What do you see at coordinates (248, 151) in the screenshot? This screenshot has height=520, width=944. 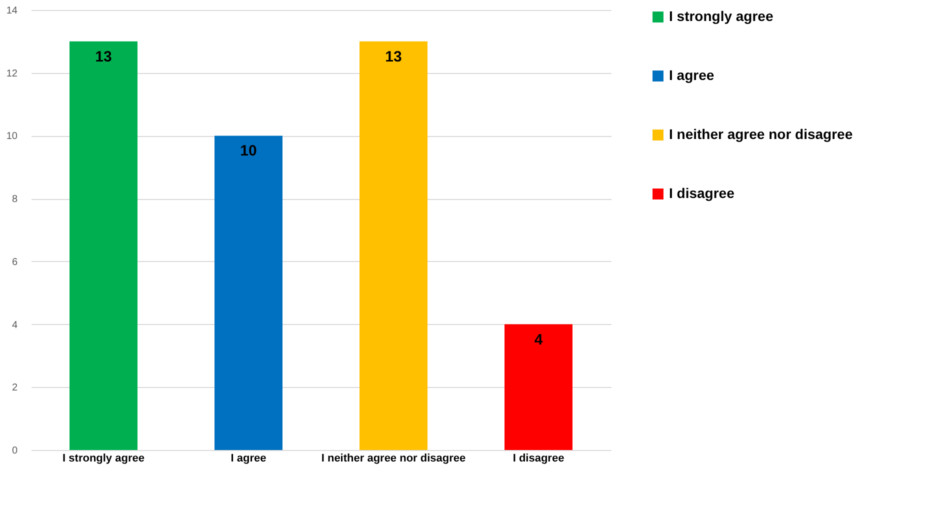 I see `data-label: 10` at bounding box center [248, 151].